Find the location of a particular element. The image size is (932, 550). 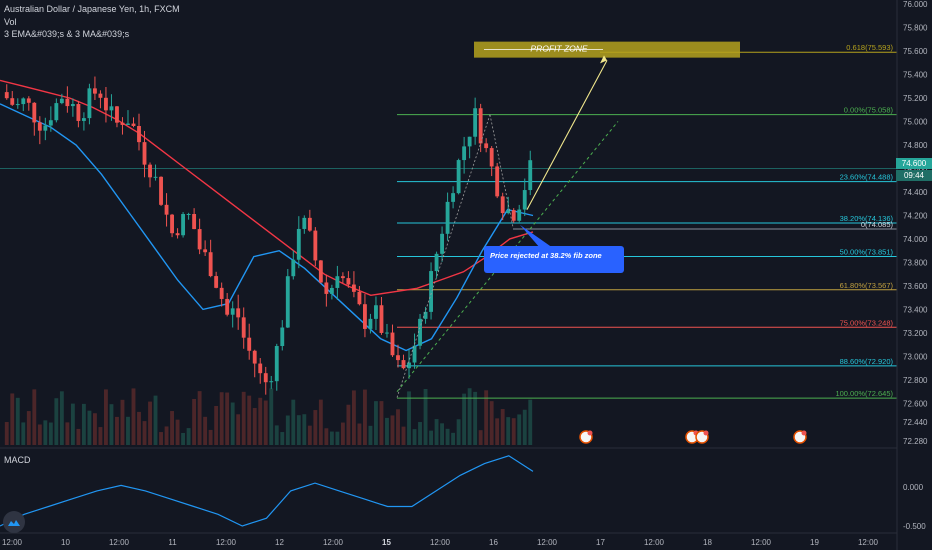

price-tick-label: 75.800 is located at coordinates (915, 27).